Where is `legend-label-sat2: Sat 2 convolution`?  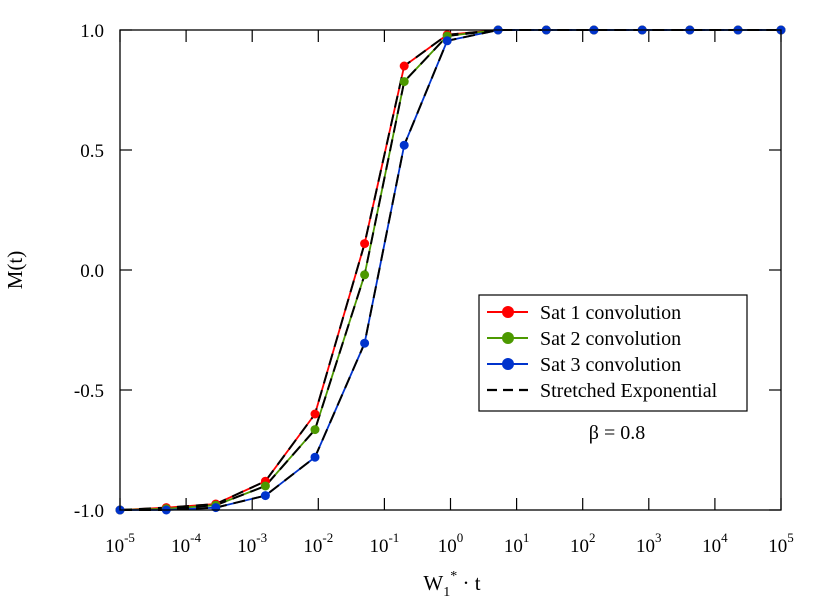 legend-label-sat2: Sat 2 convolution is located at coordinates (610, 339).